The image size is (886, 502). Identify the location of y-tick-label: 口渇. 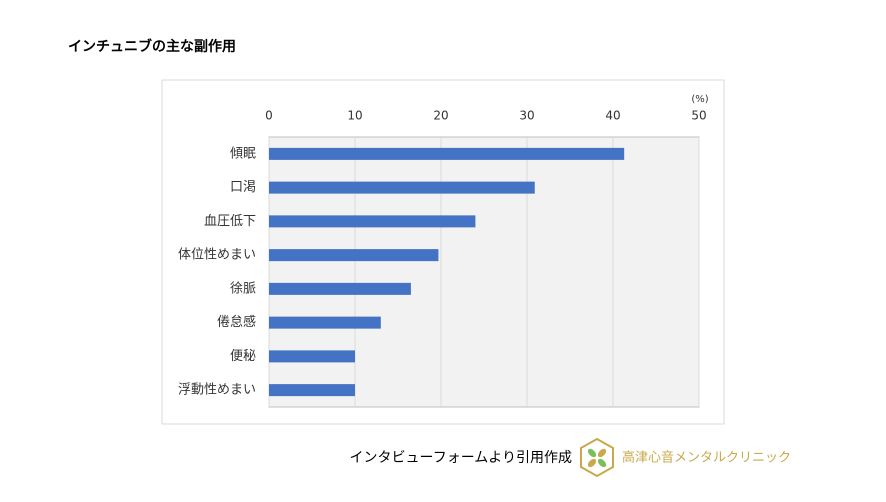
(243, 187).